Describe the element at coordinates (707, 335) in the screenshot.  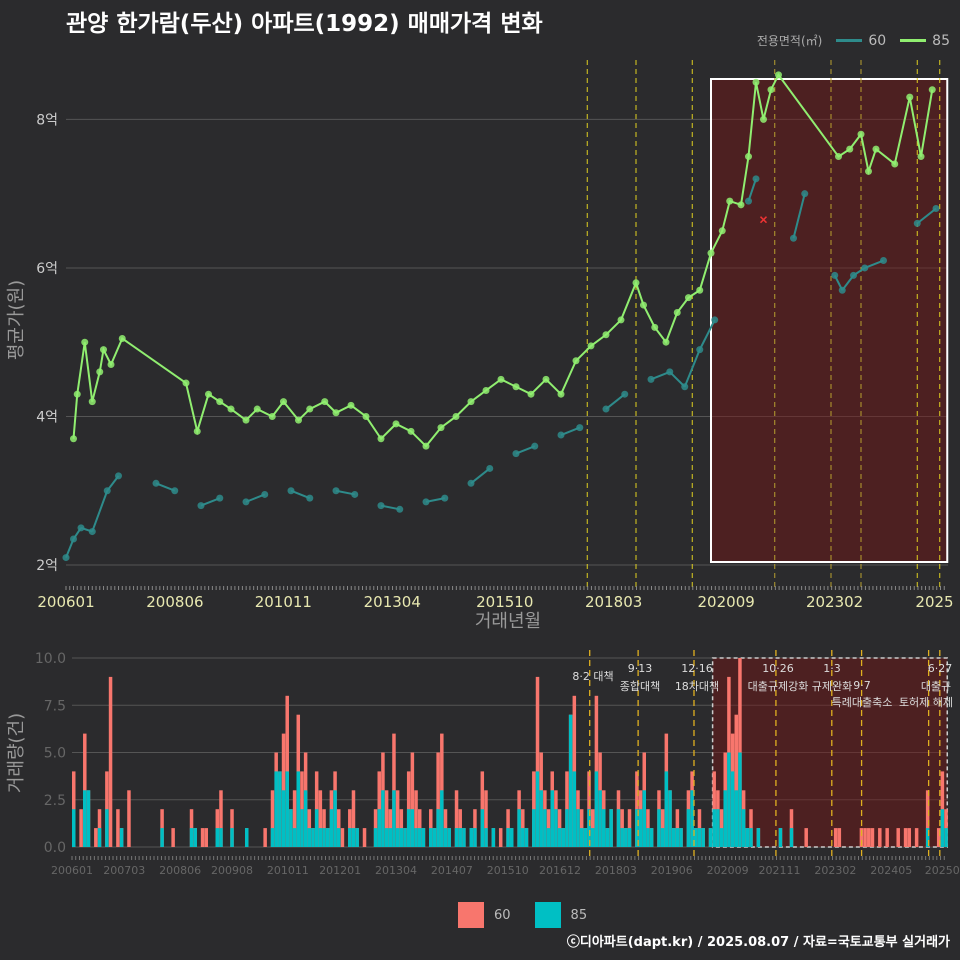
I see `series-60-segment` at that location.